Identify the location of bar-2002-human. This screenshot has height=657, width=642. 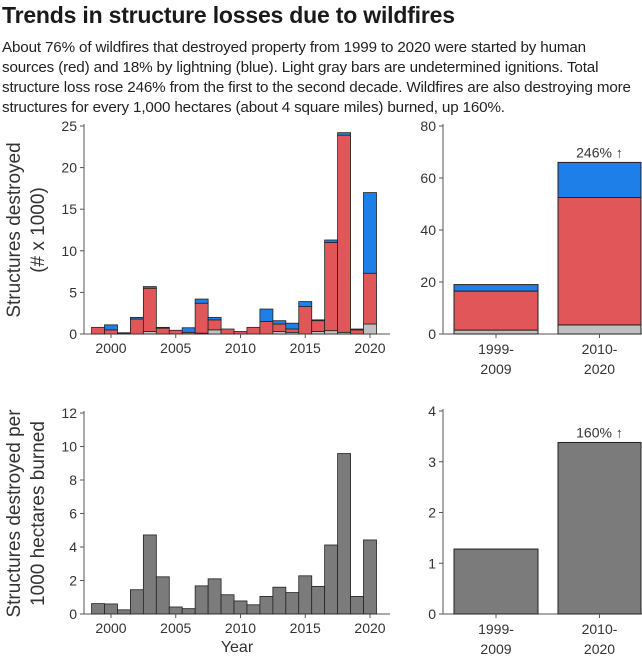
(136, 326).